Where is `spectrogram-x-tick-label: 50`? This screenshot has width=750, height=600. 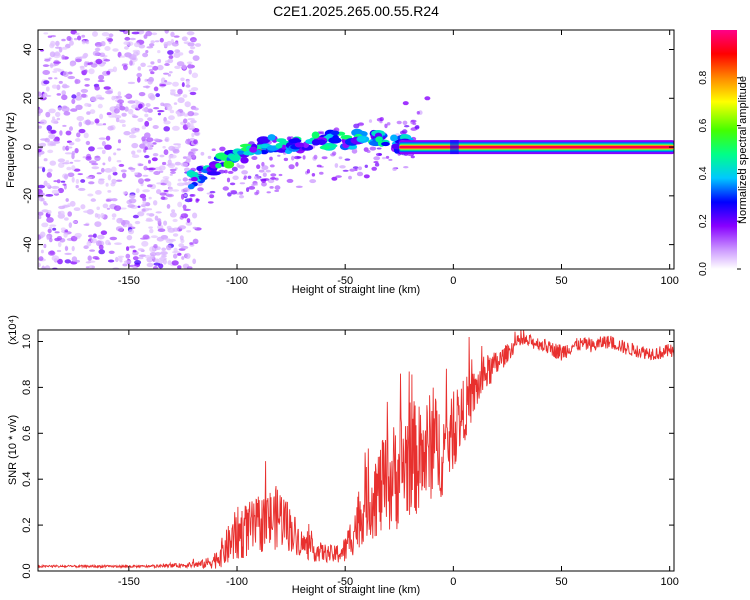
spectrogram-x-tick-label: 50 is located at coordinates (561, 281).